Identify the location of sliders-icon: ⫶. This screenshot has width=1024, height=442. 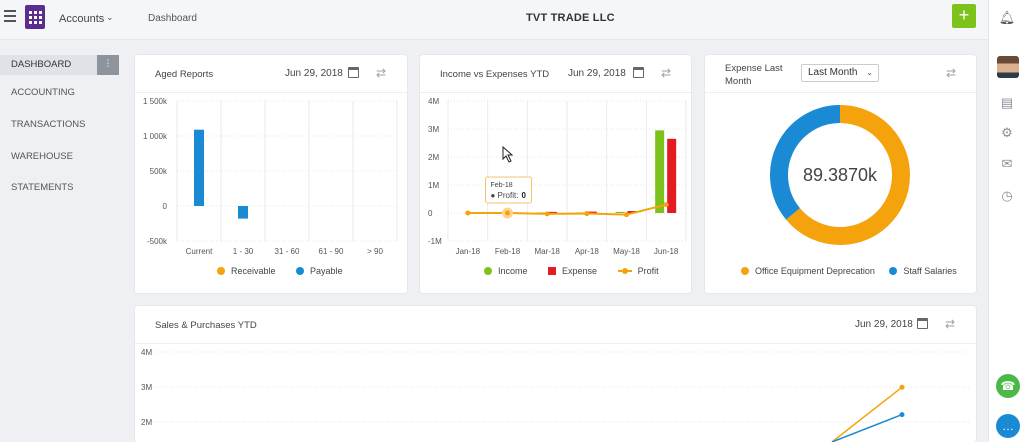
(108, 65).